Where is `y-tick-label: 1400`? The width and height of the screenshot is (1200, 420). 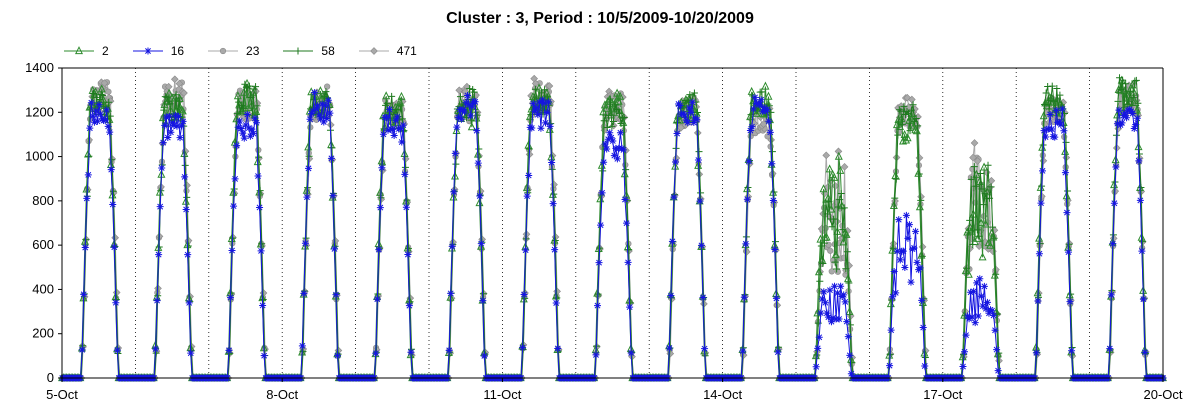 y-tick-label: 1400 is located at coordinates (39, 67).